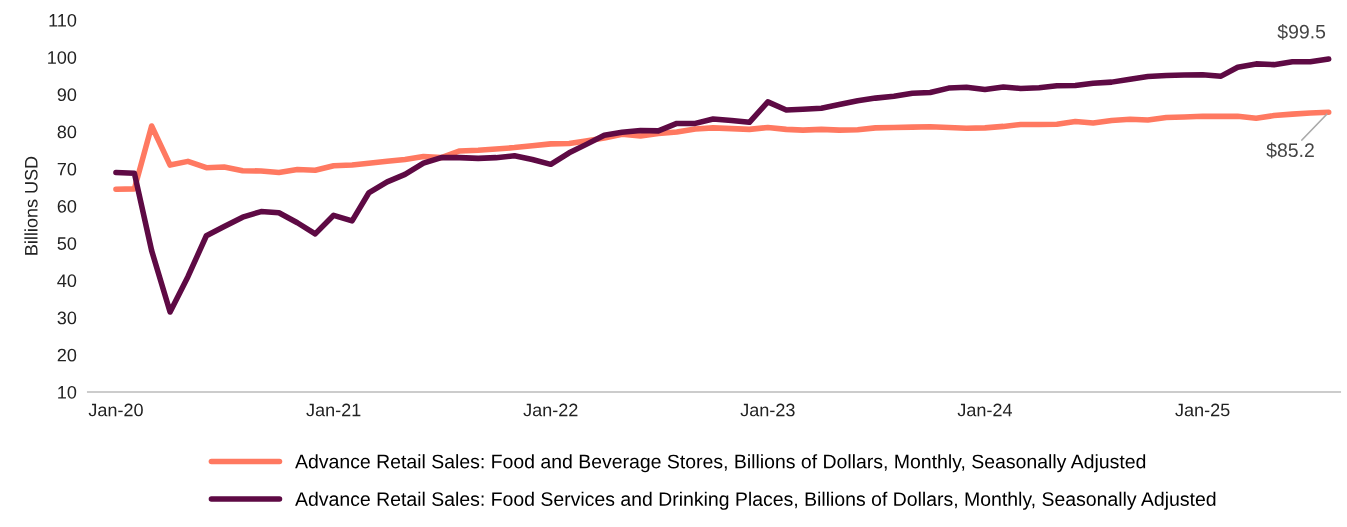  I want to click on y-tick-label: 60, so click(67, 206).